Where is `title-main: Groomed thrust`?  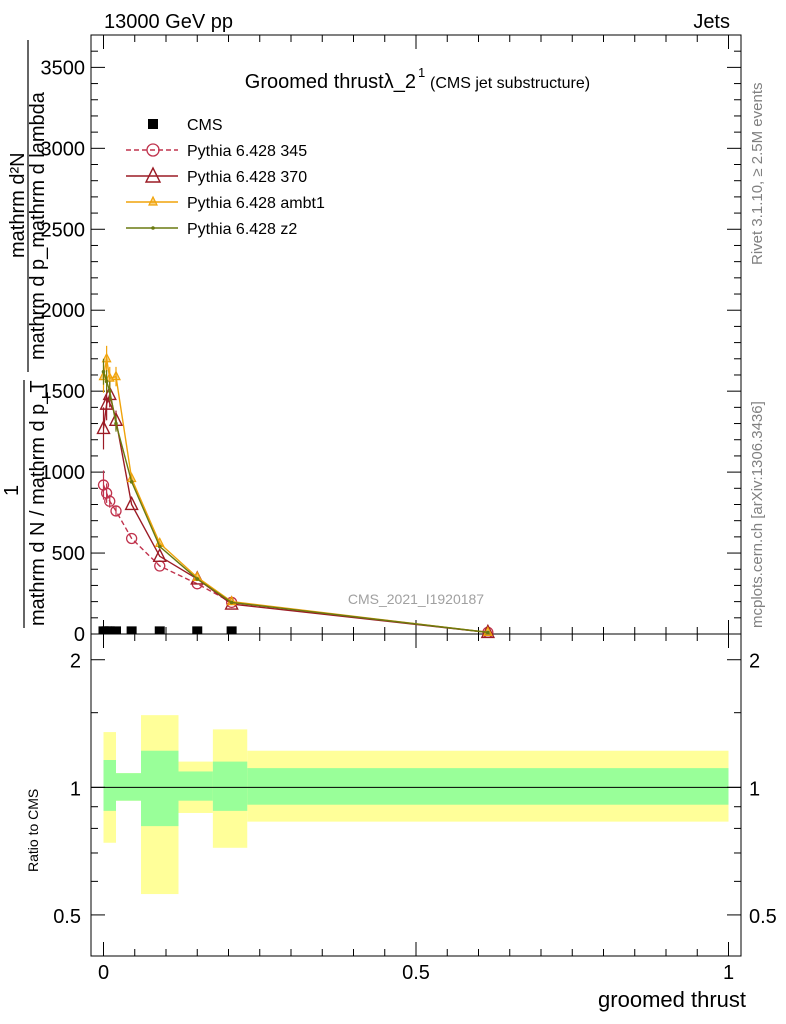
title-main: Groomed thrust is located at coordinates (314, 82).